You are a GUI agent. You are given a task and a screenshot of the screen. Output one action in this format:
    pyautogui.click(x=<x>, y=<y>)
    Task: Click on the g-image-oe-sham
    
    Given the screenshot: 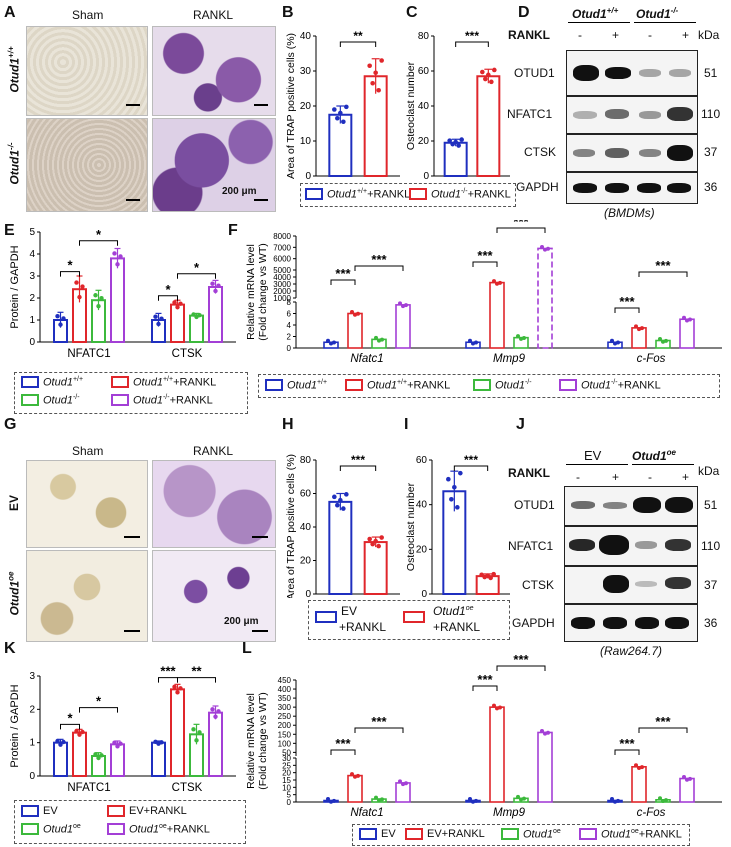 What is the action you would take?
    pyautogui.click(x=87, y=596)
    